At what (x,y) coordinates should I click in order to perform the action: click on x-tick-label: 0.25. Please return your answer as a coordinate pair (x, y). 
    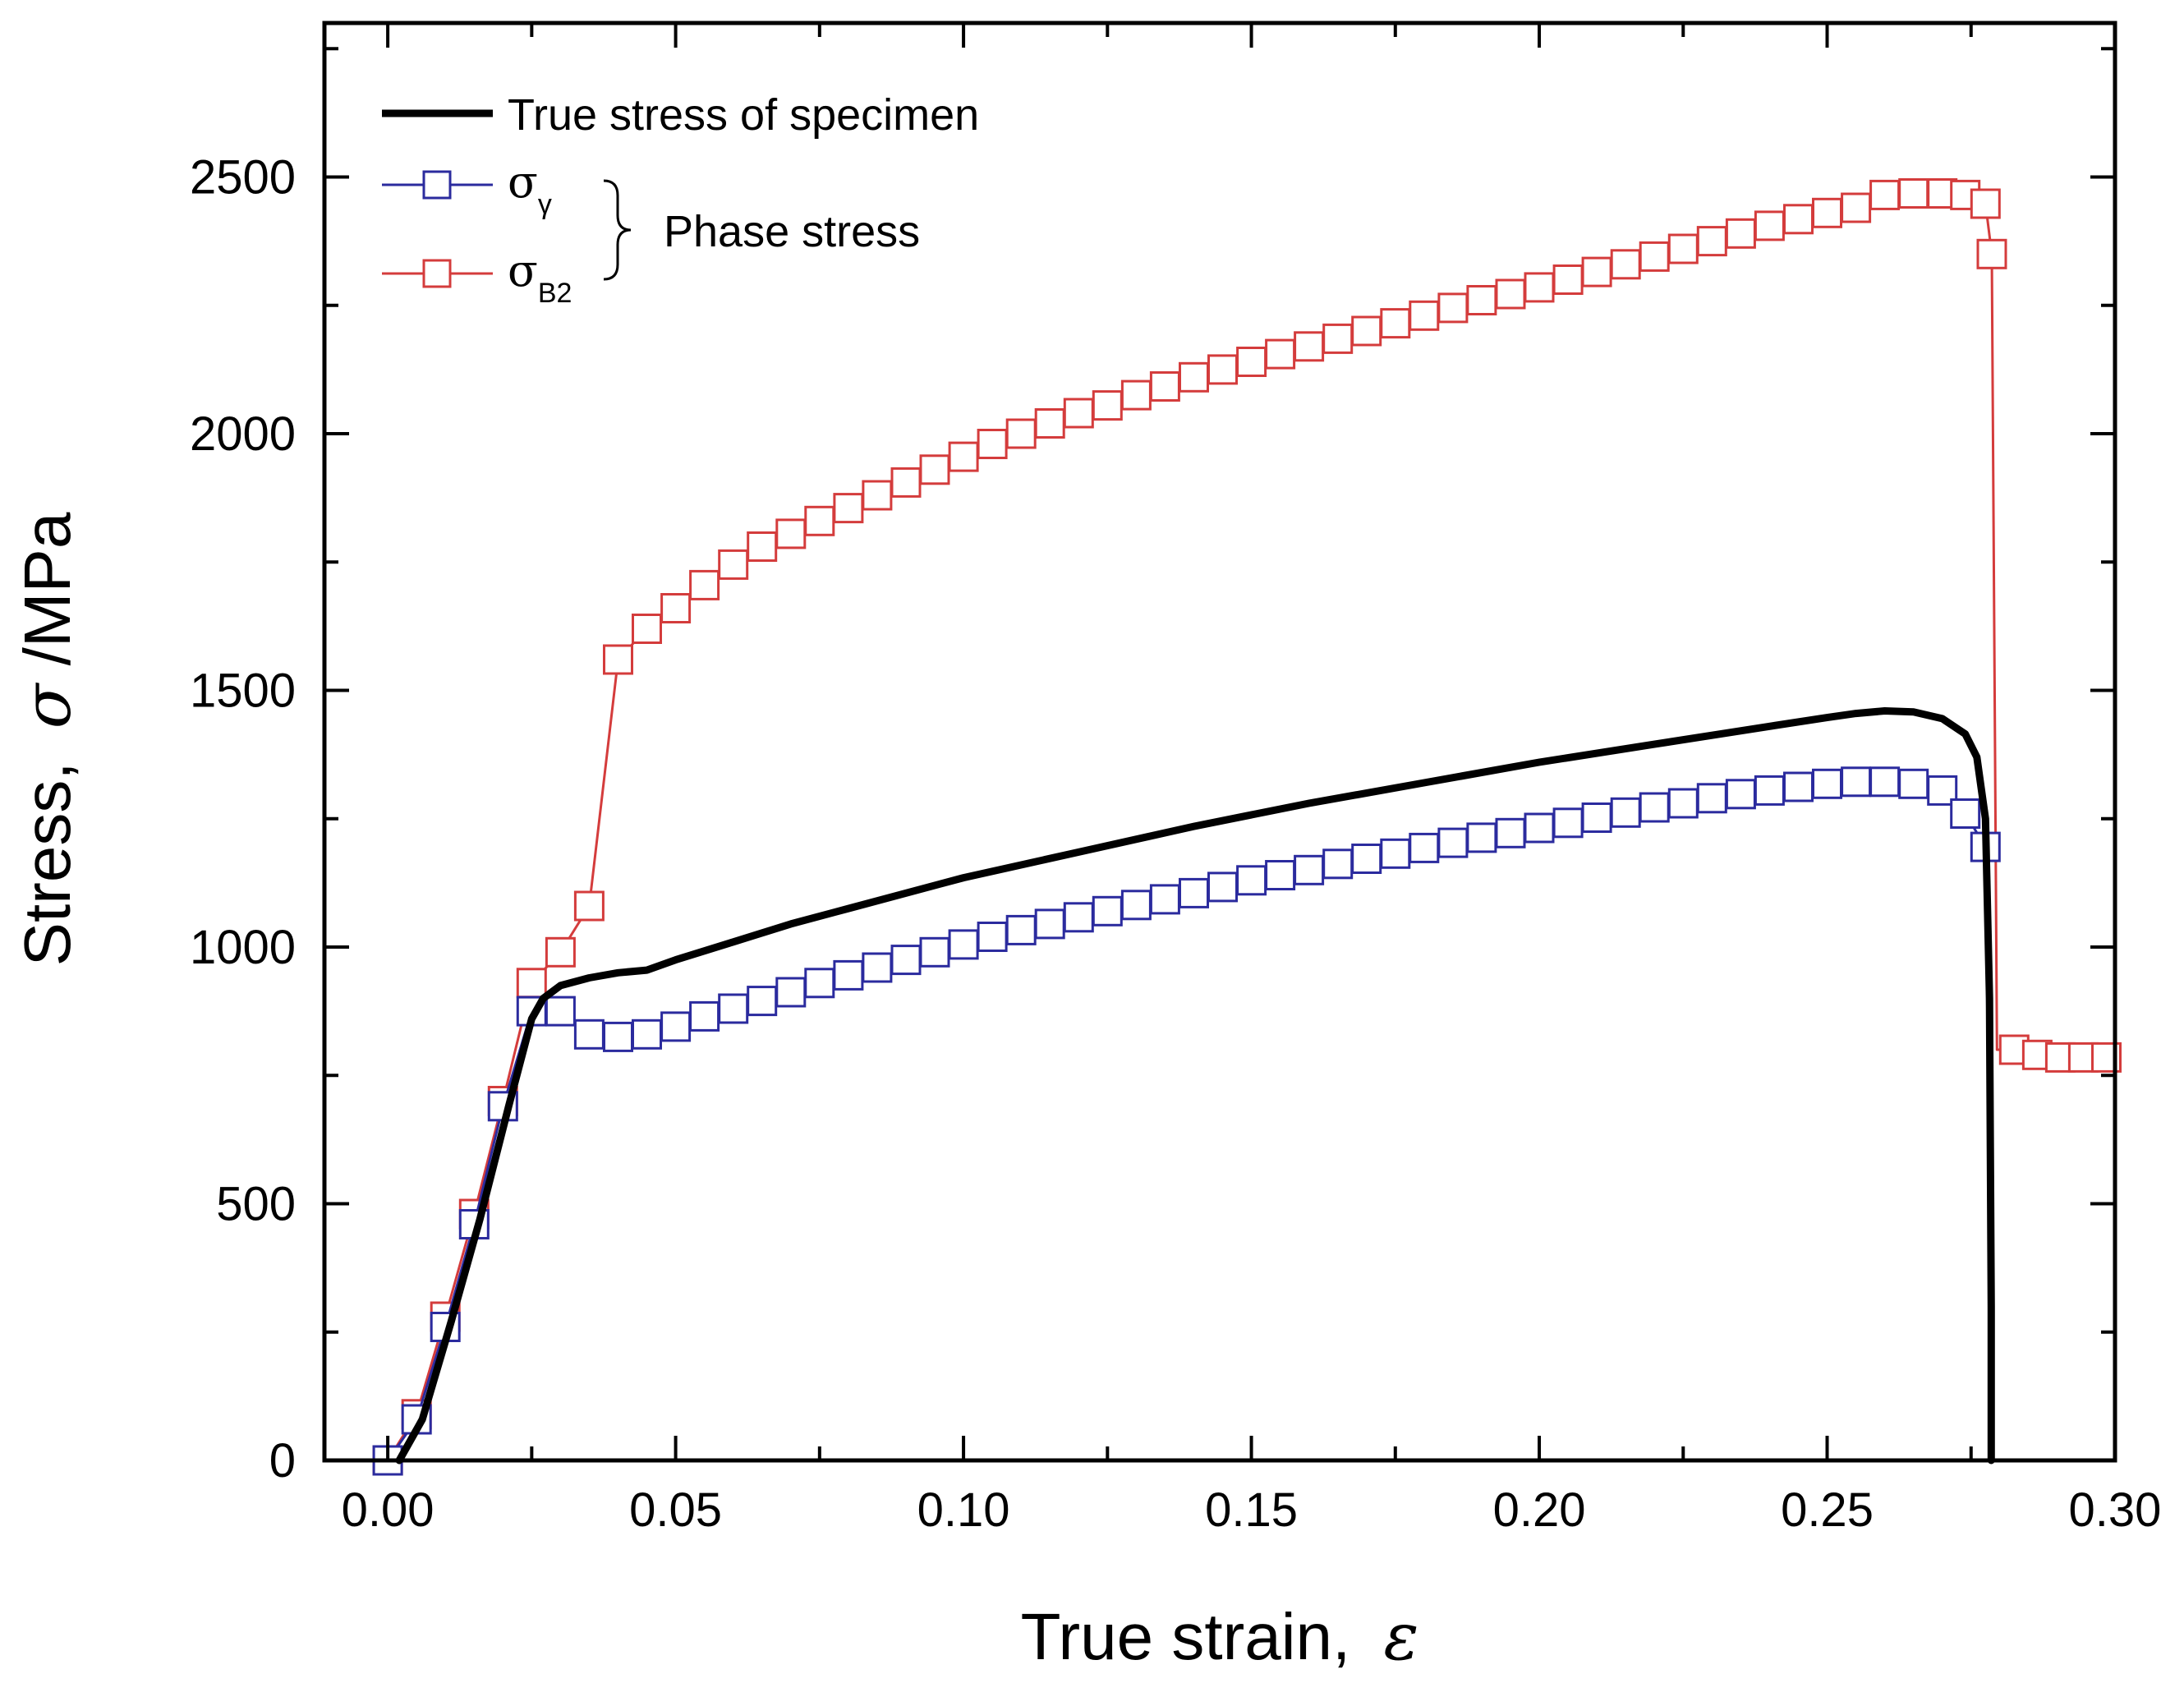
    Looking at the image, I should click on (1827, 1510).